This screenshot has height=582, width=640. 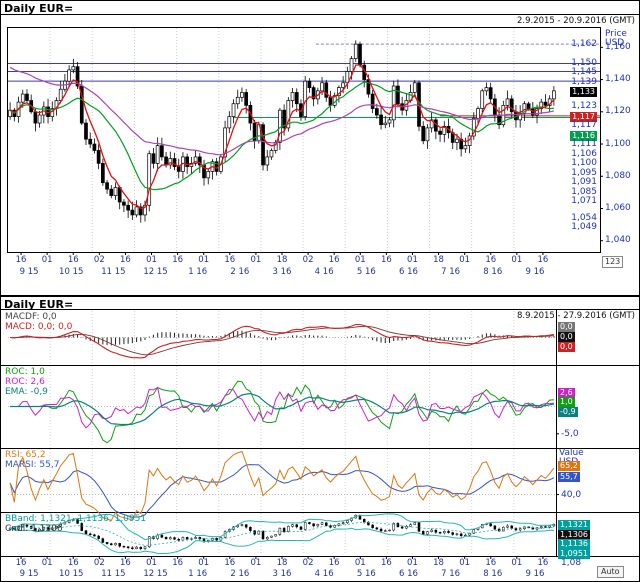 What do you see at coordinates (584, 72) in the screenshot?
I see `price-level-label: 1,145` at bounding box center [584, 72].